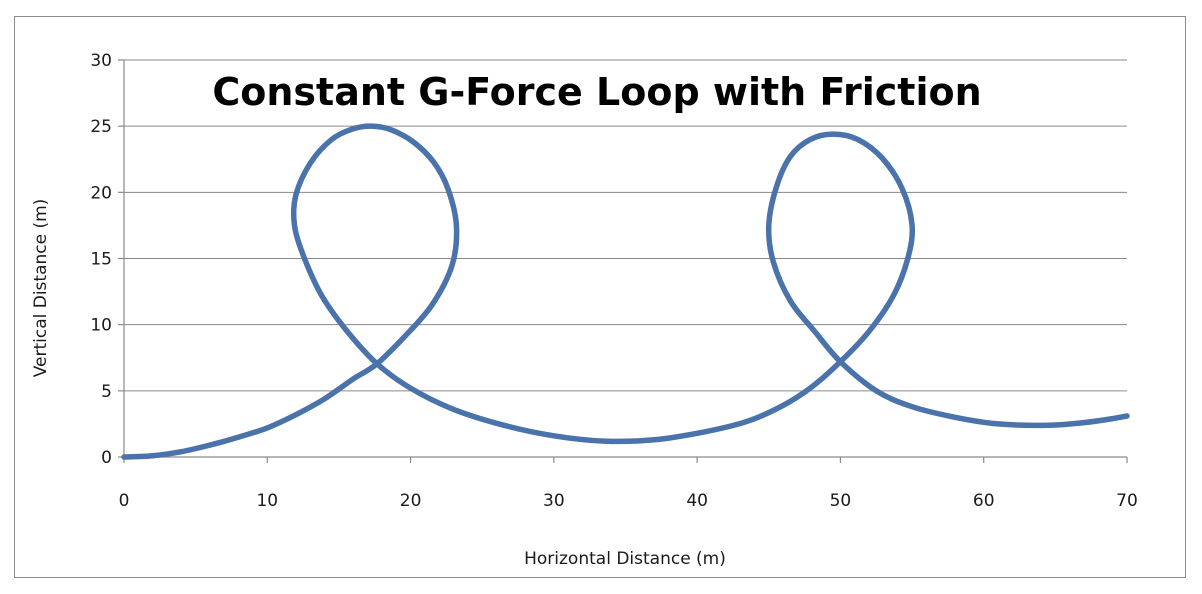 This screenshot has height=594, width=1202. What do you see at coordinates (697, 501) in the screenshot?
I see `x-tick-label: 40` at bounding box center [697, 501].